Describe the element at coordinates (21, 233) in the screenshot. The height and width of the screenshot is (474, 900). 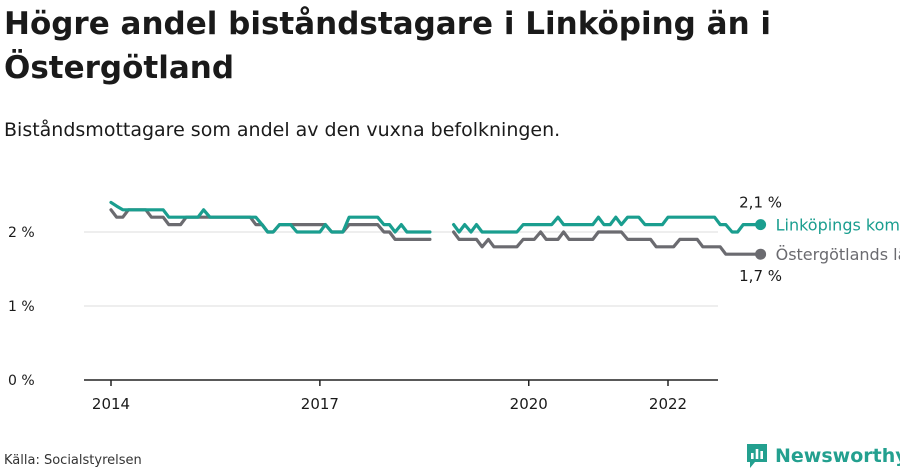
I see `y-tick-label: 2 %` at that location.